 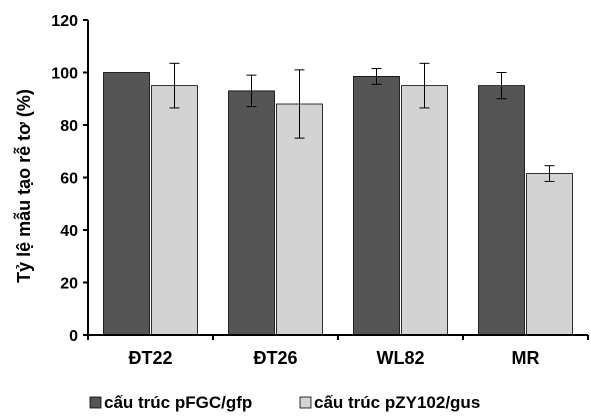 What do you see at coordinates (64, 21) in the screenshot?
I see `y-tick-label: 120` at bounding box center [64, 21].